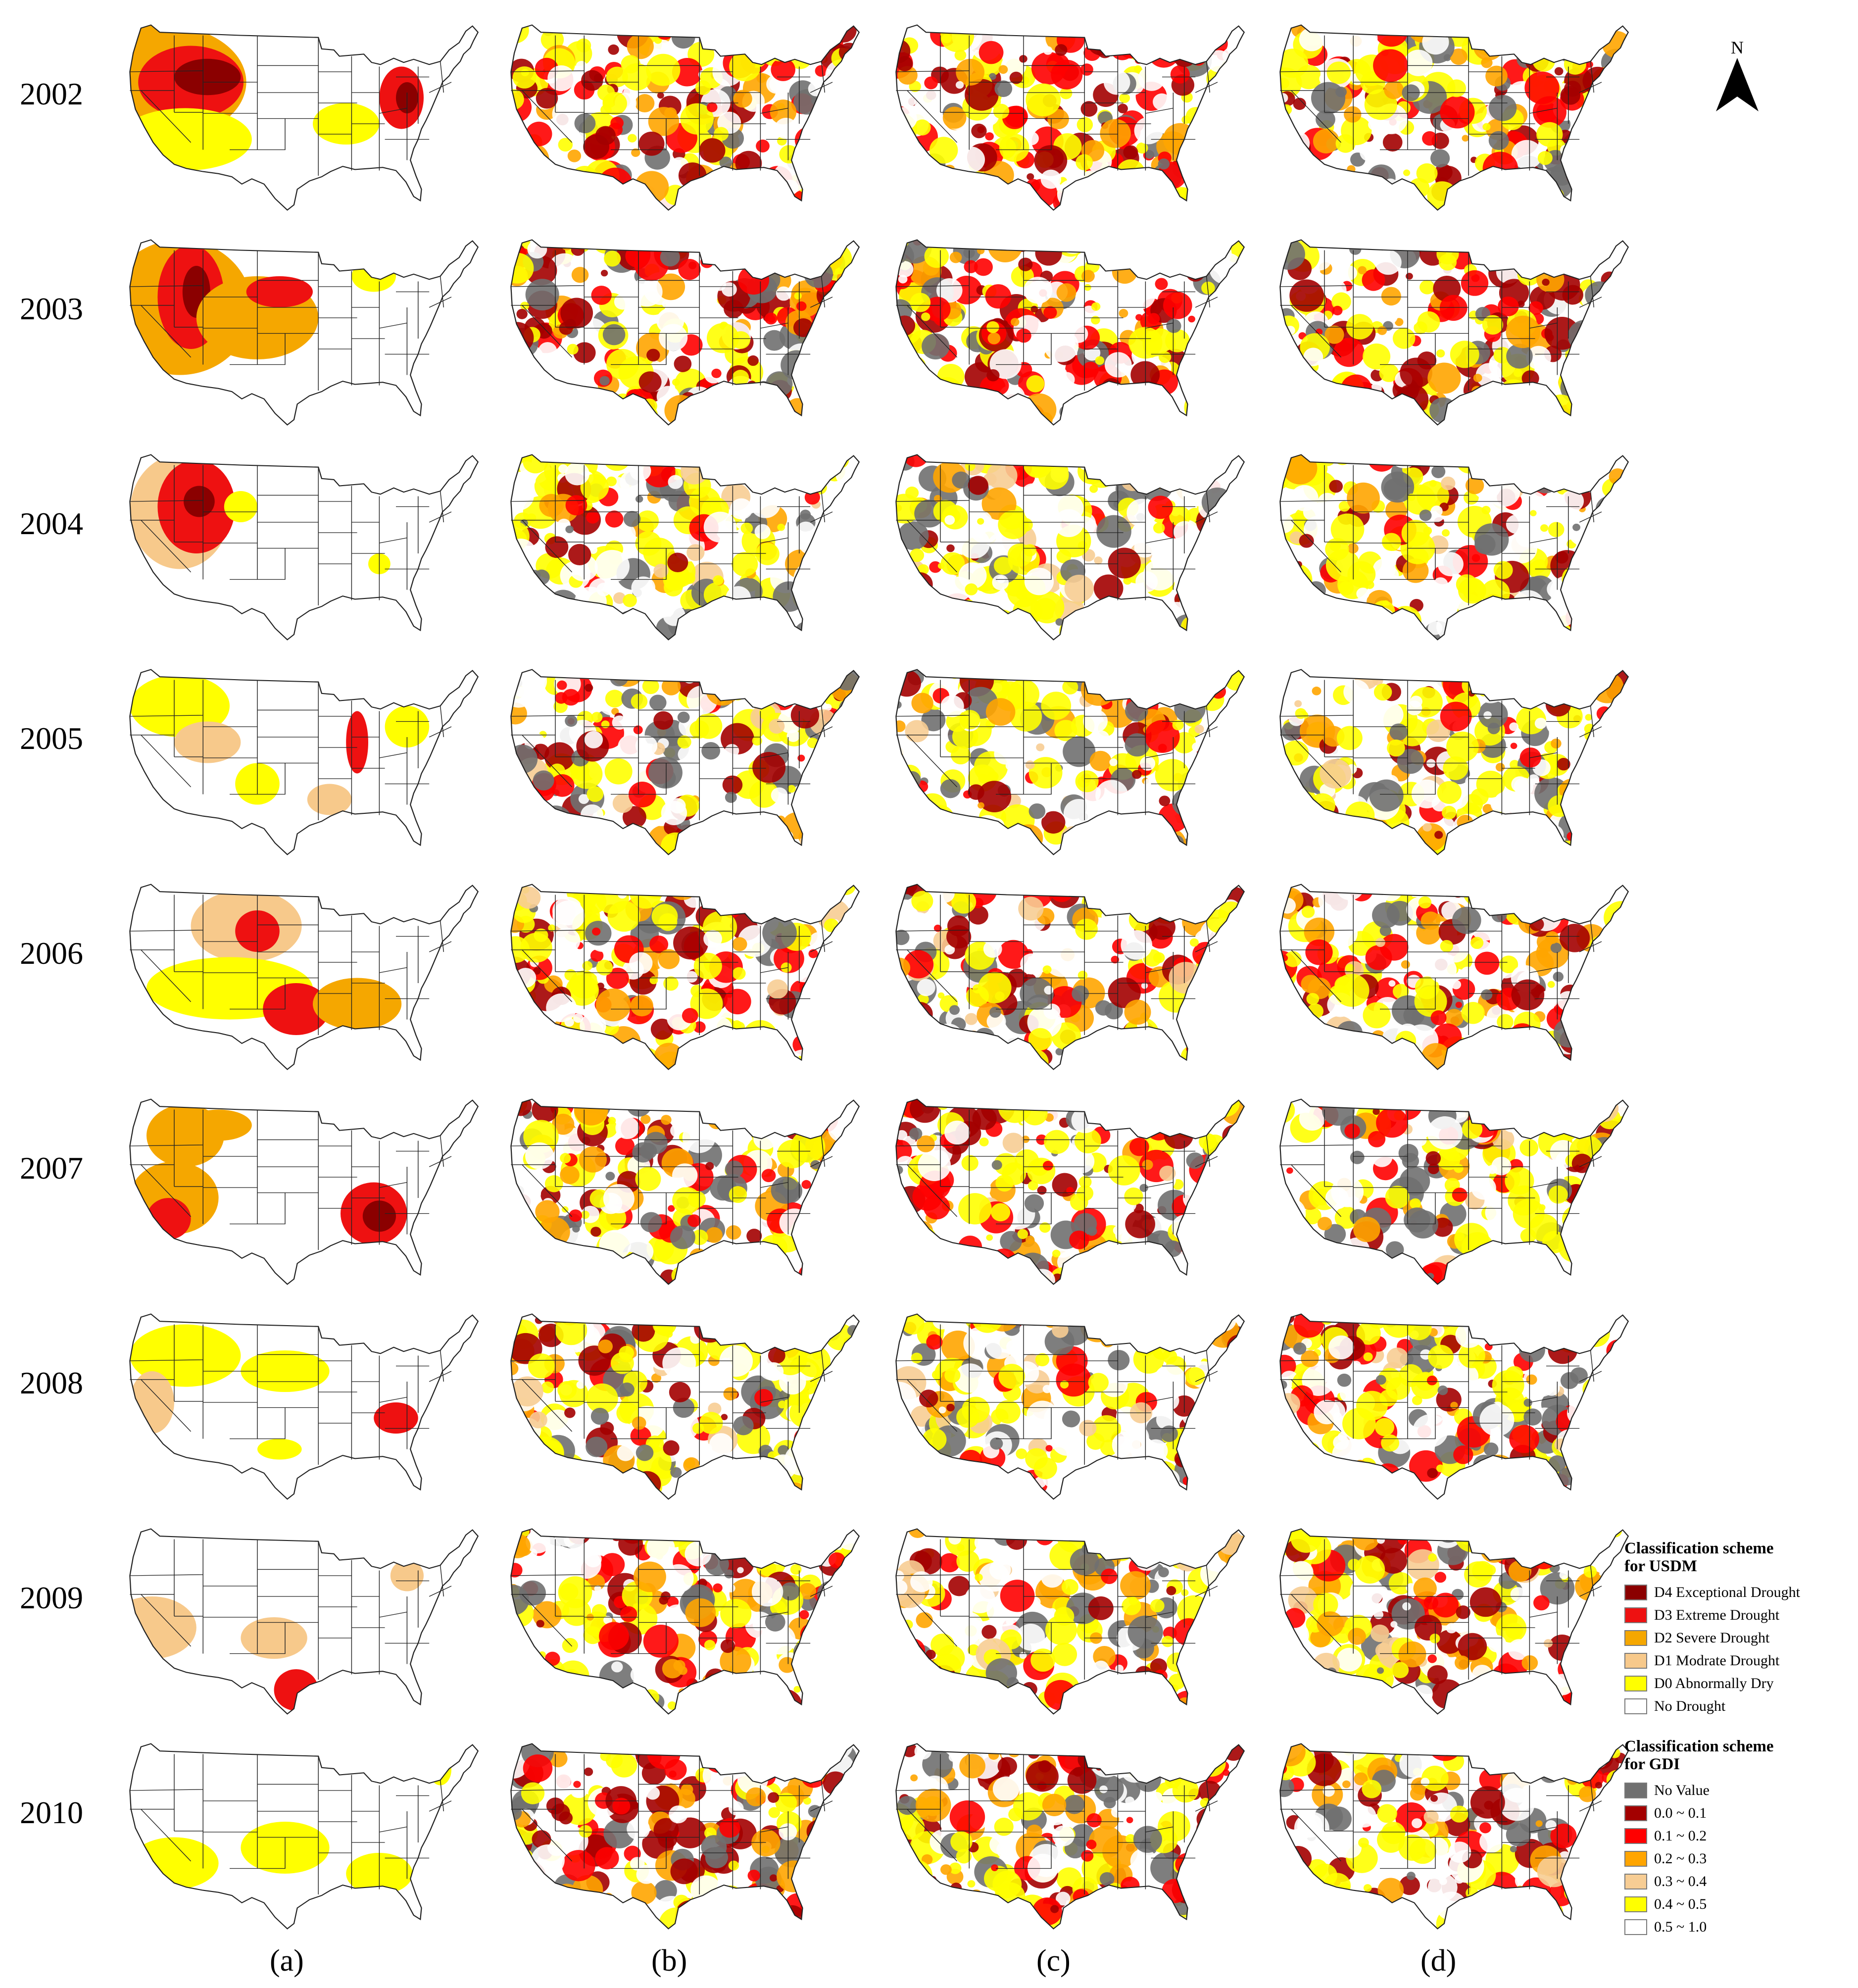 The image size is (1858, 1988). Describe the element at coordinates (304, 1621) in the screenshot. I see `usdm-map-2009-a` at that location.